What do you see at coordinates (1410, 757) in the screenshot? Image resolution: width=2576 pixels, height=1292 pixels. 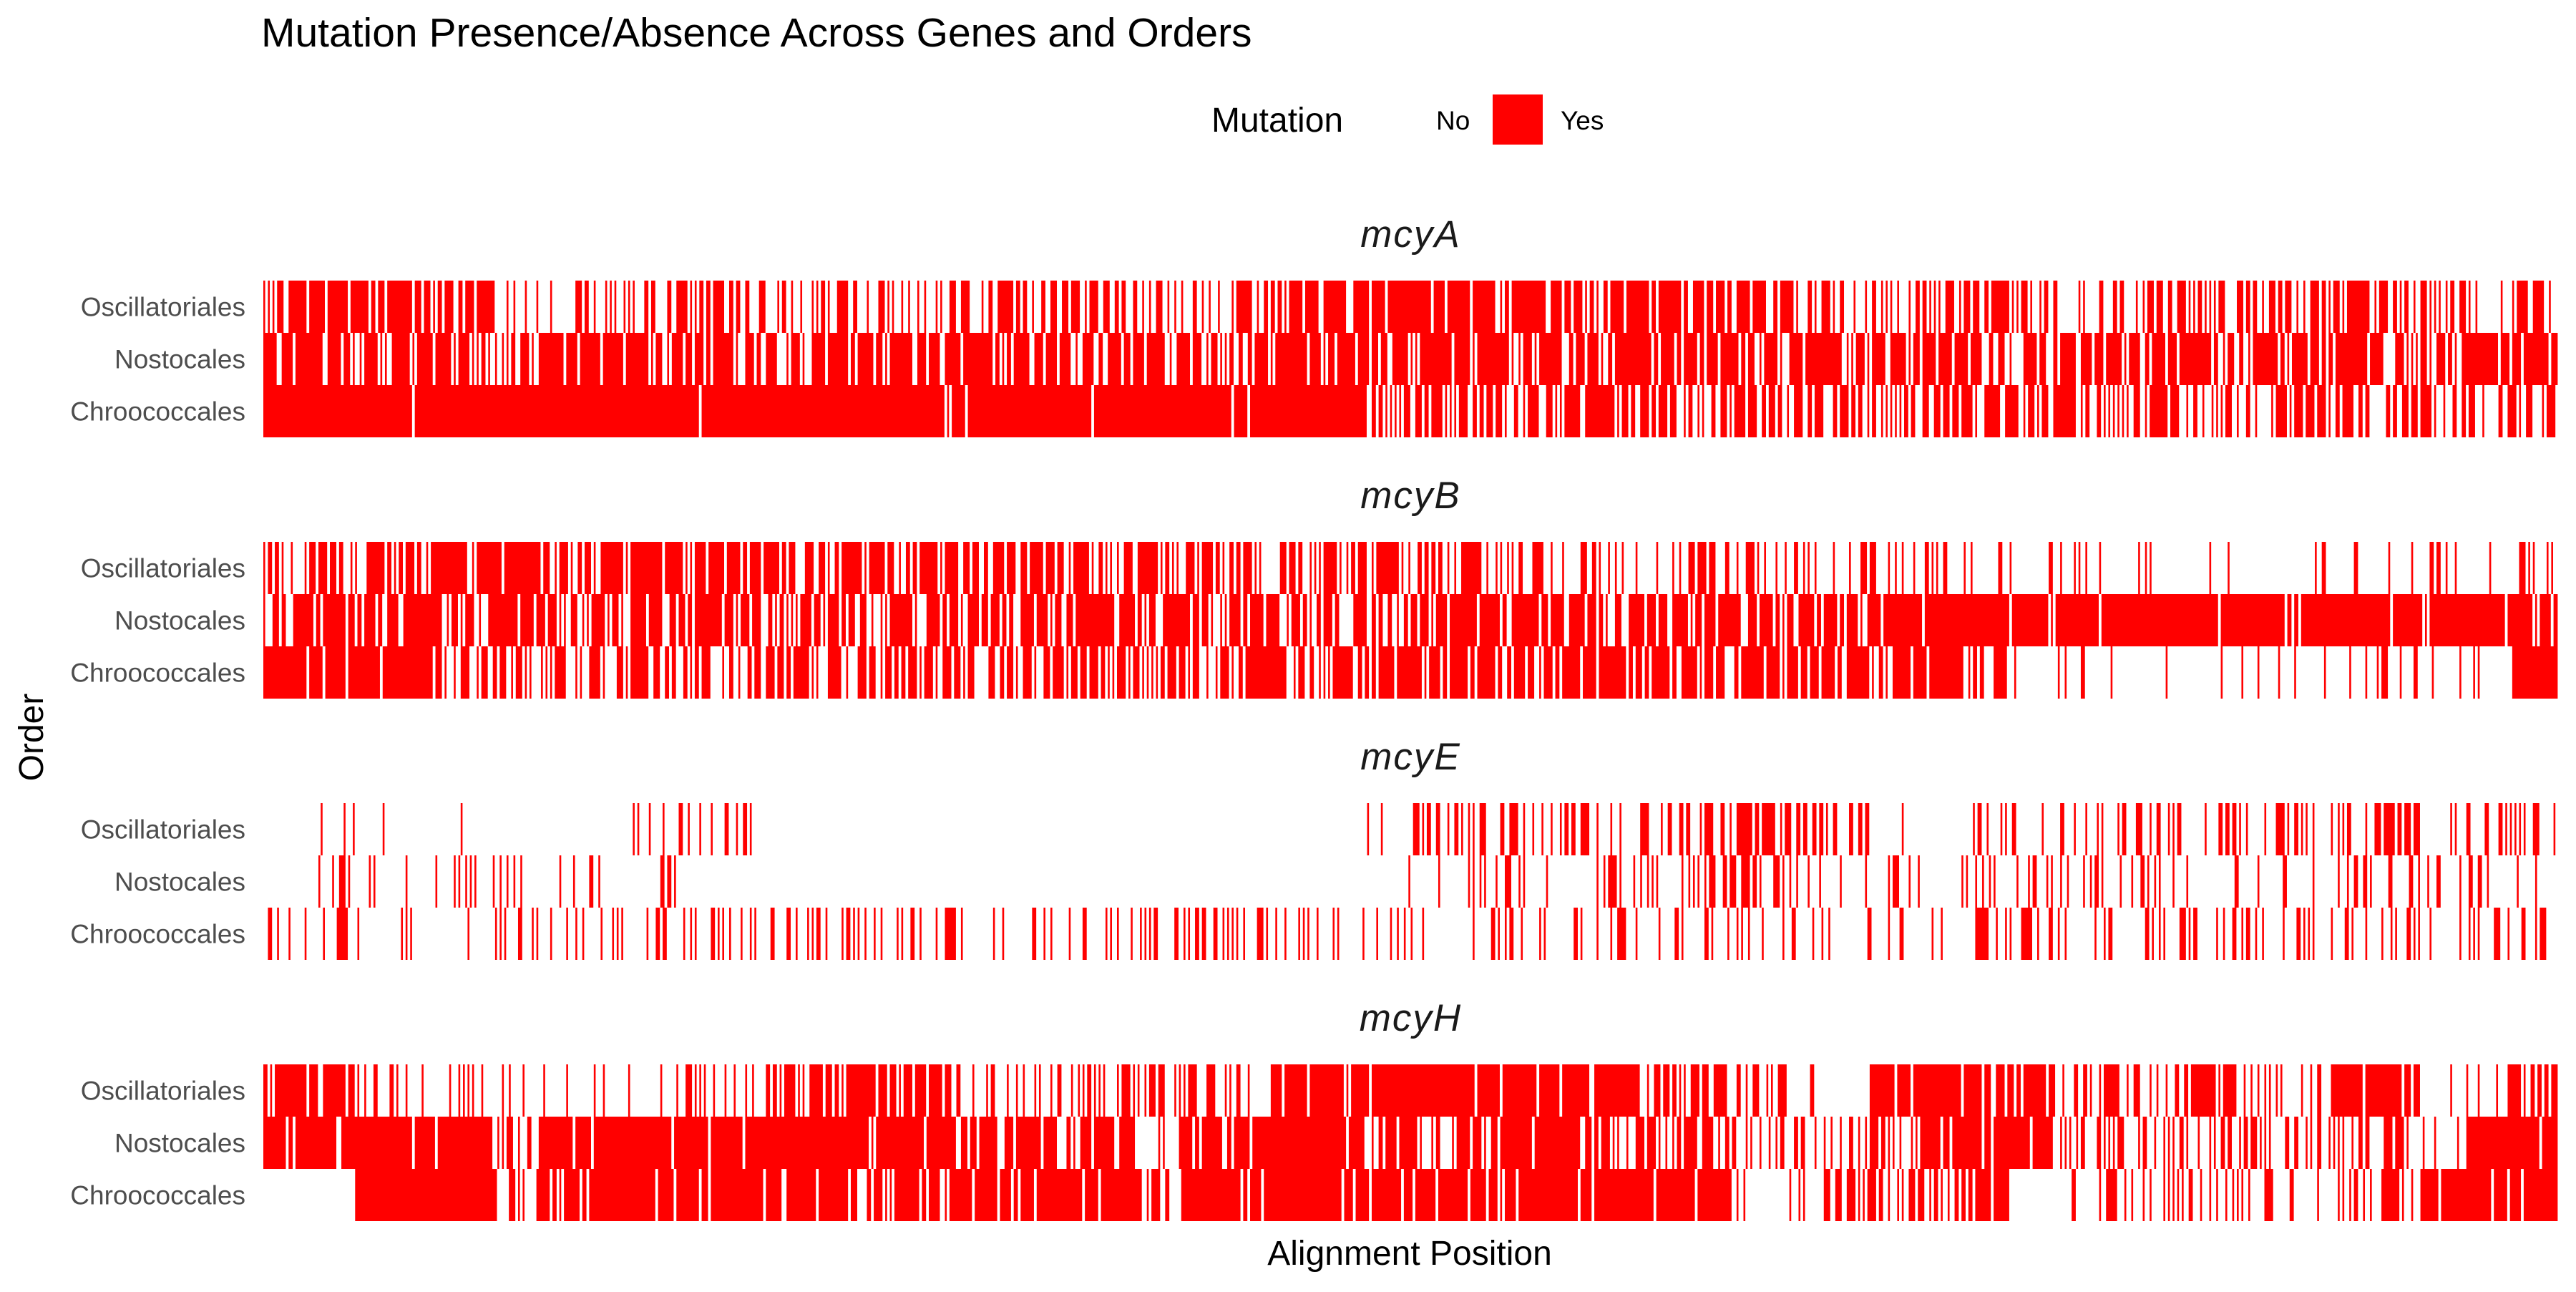 I see `facet-title: mcyE` at bounding box center [1410, 757].